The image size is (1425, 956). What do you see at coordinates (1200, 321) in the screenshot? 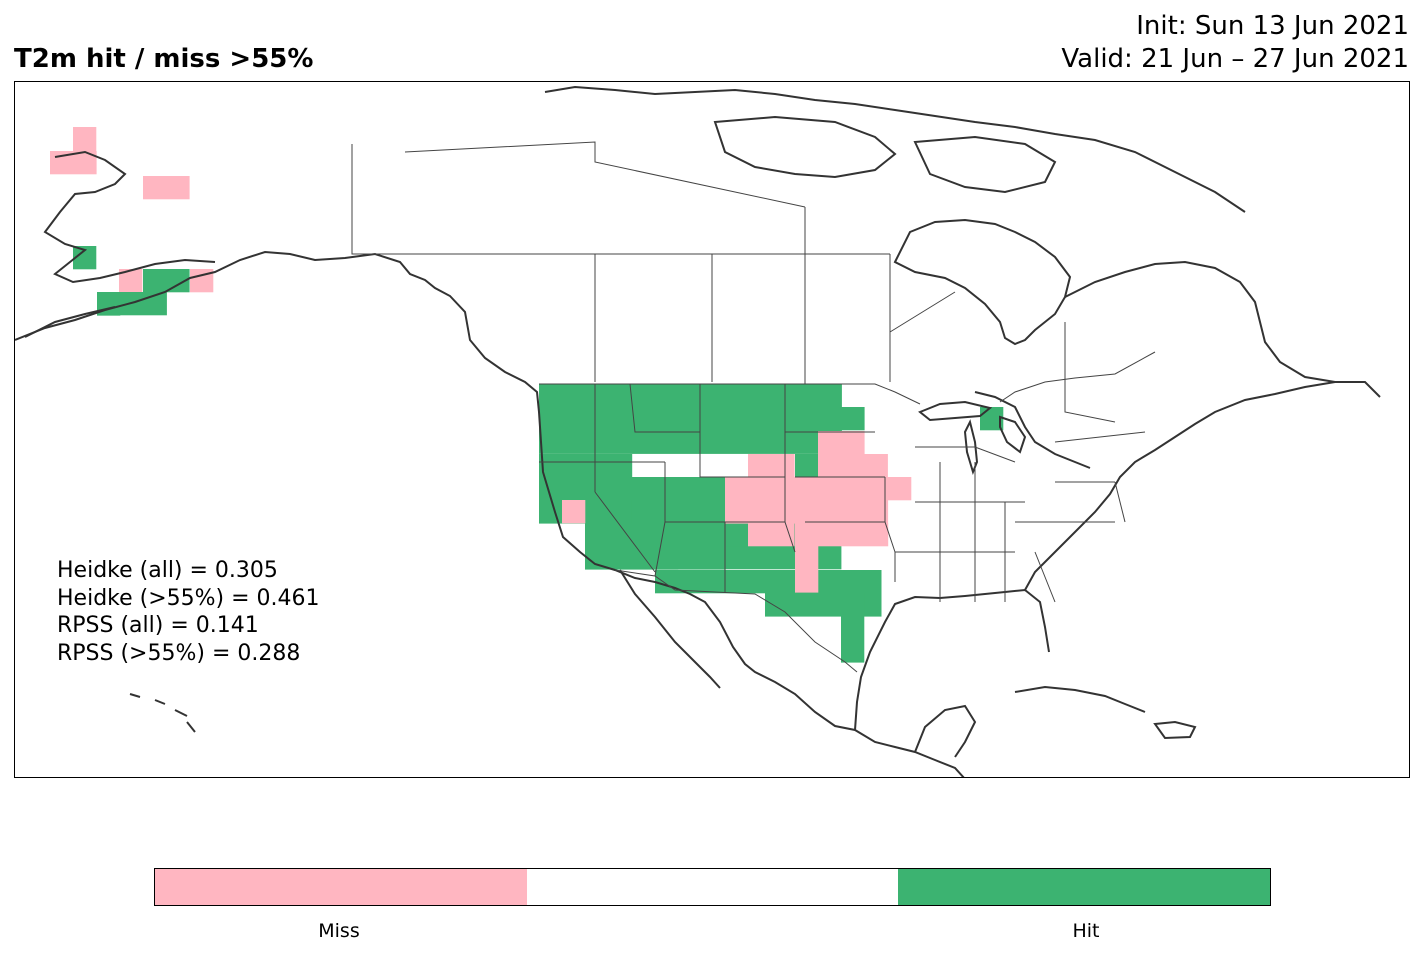
I see `labrador-coast` at bounding box center [1200, 321].